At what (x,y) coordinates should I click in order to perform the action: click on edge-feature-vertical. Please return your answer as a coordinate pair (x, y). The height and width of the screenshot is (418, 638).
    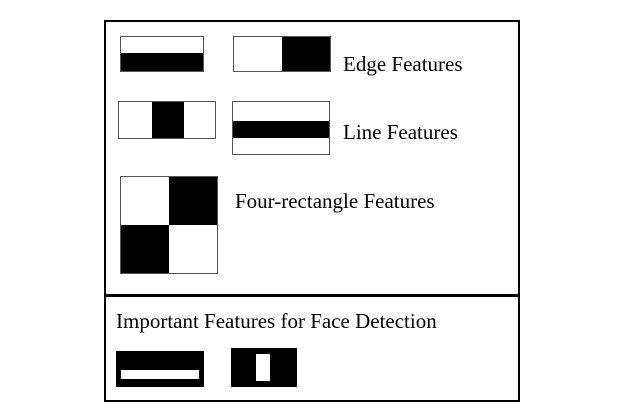
    Looking at the image, I should click on (282, 54).